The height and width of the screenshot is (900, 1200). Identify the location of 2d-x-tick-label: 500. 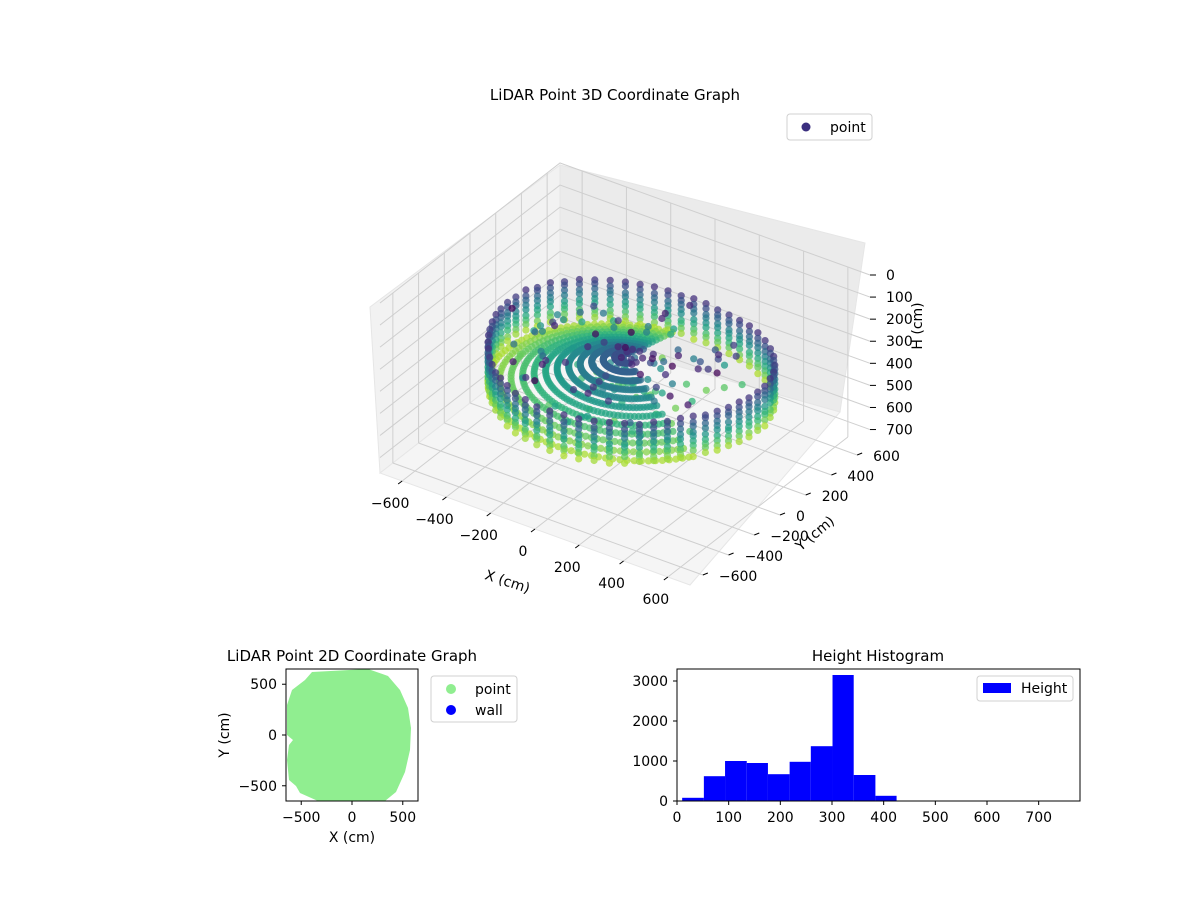
(402, 818).